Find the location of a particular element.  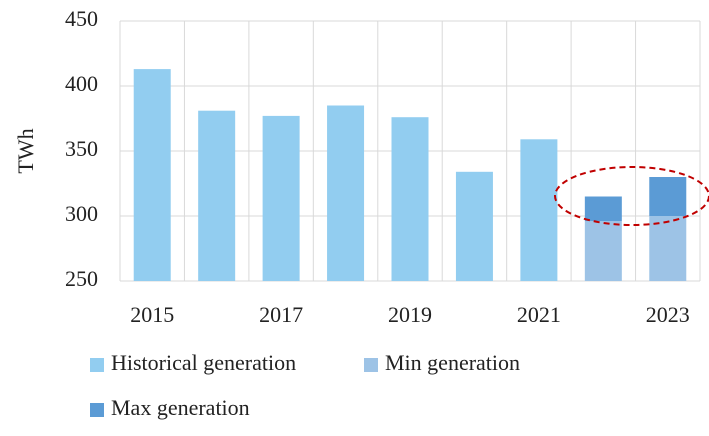

y-axis-label: TWh is located at coordinates (25, 150).